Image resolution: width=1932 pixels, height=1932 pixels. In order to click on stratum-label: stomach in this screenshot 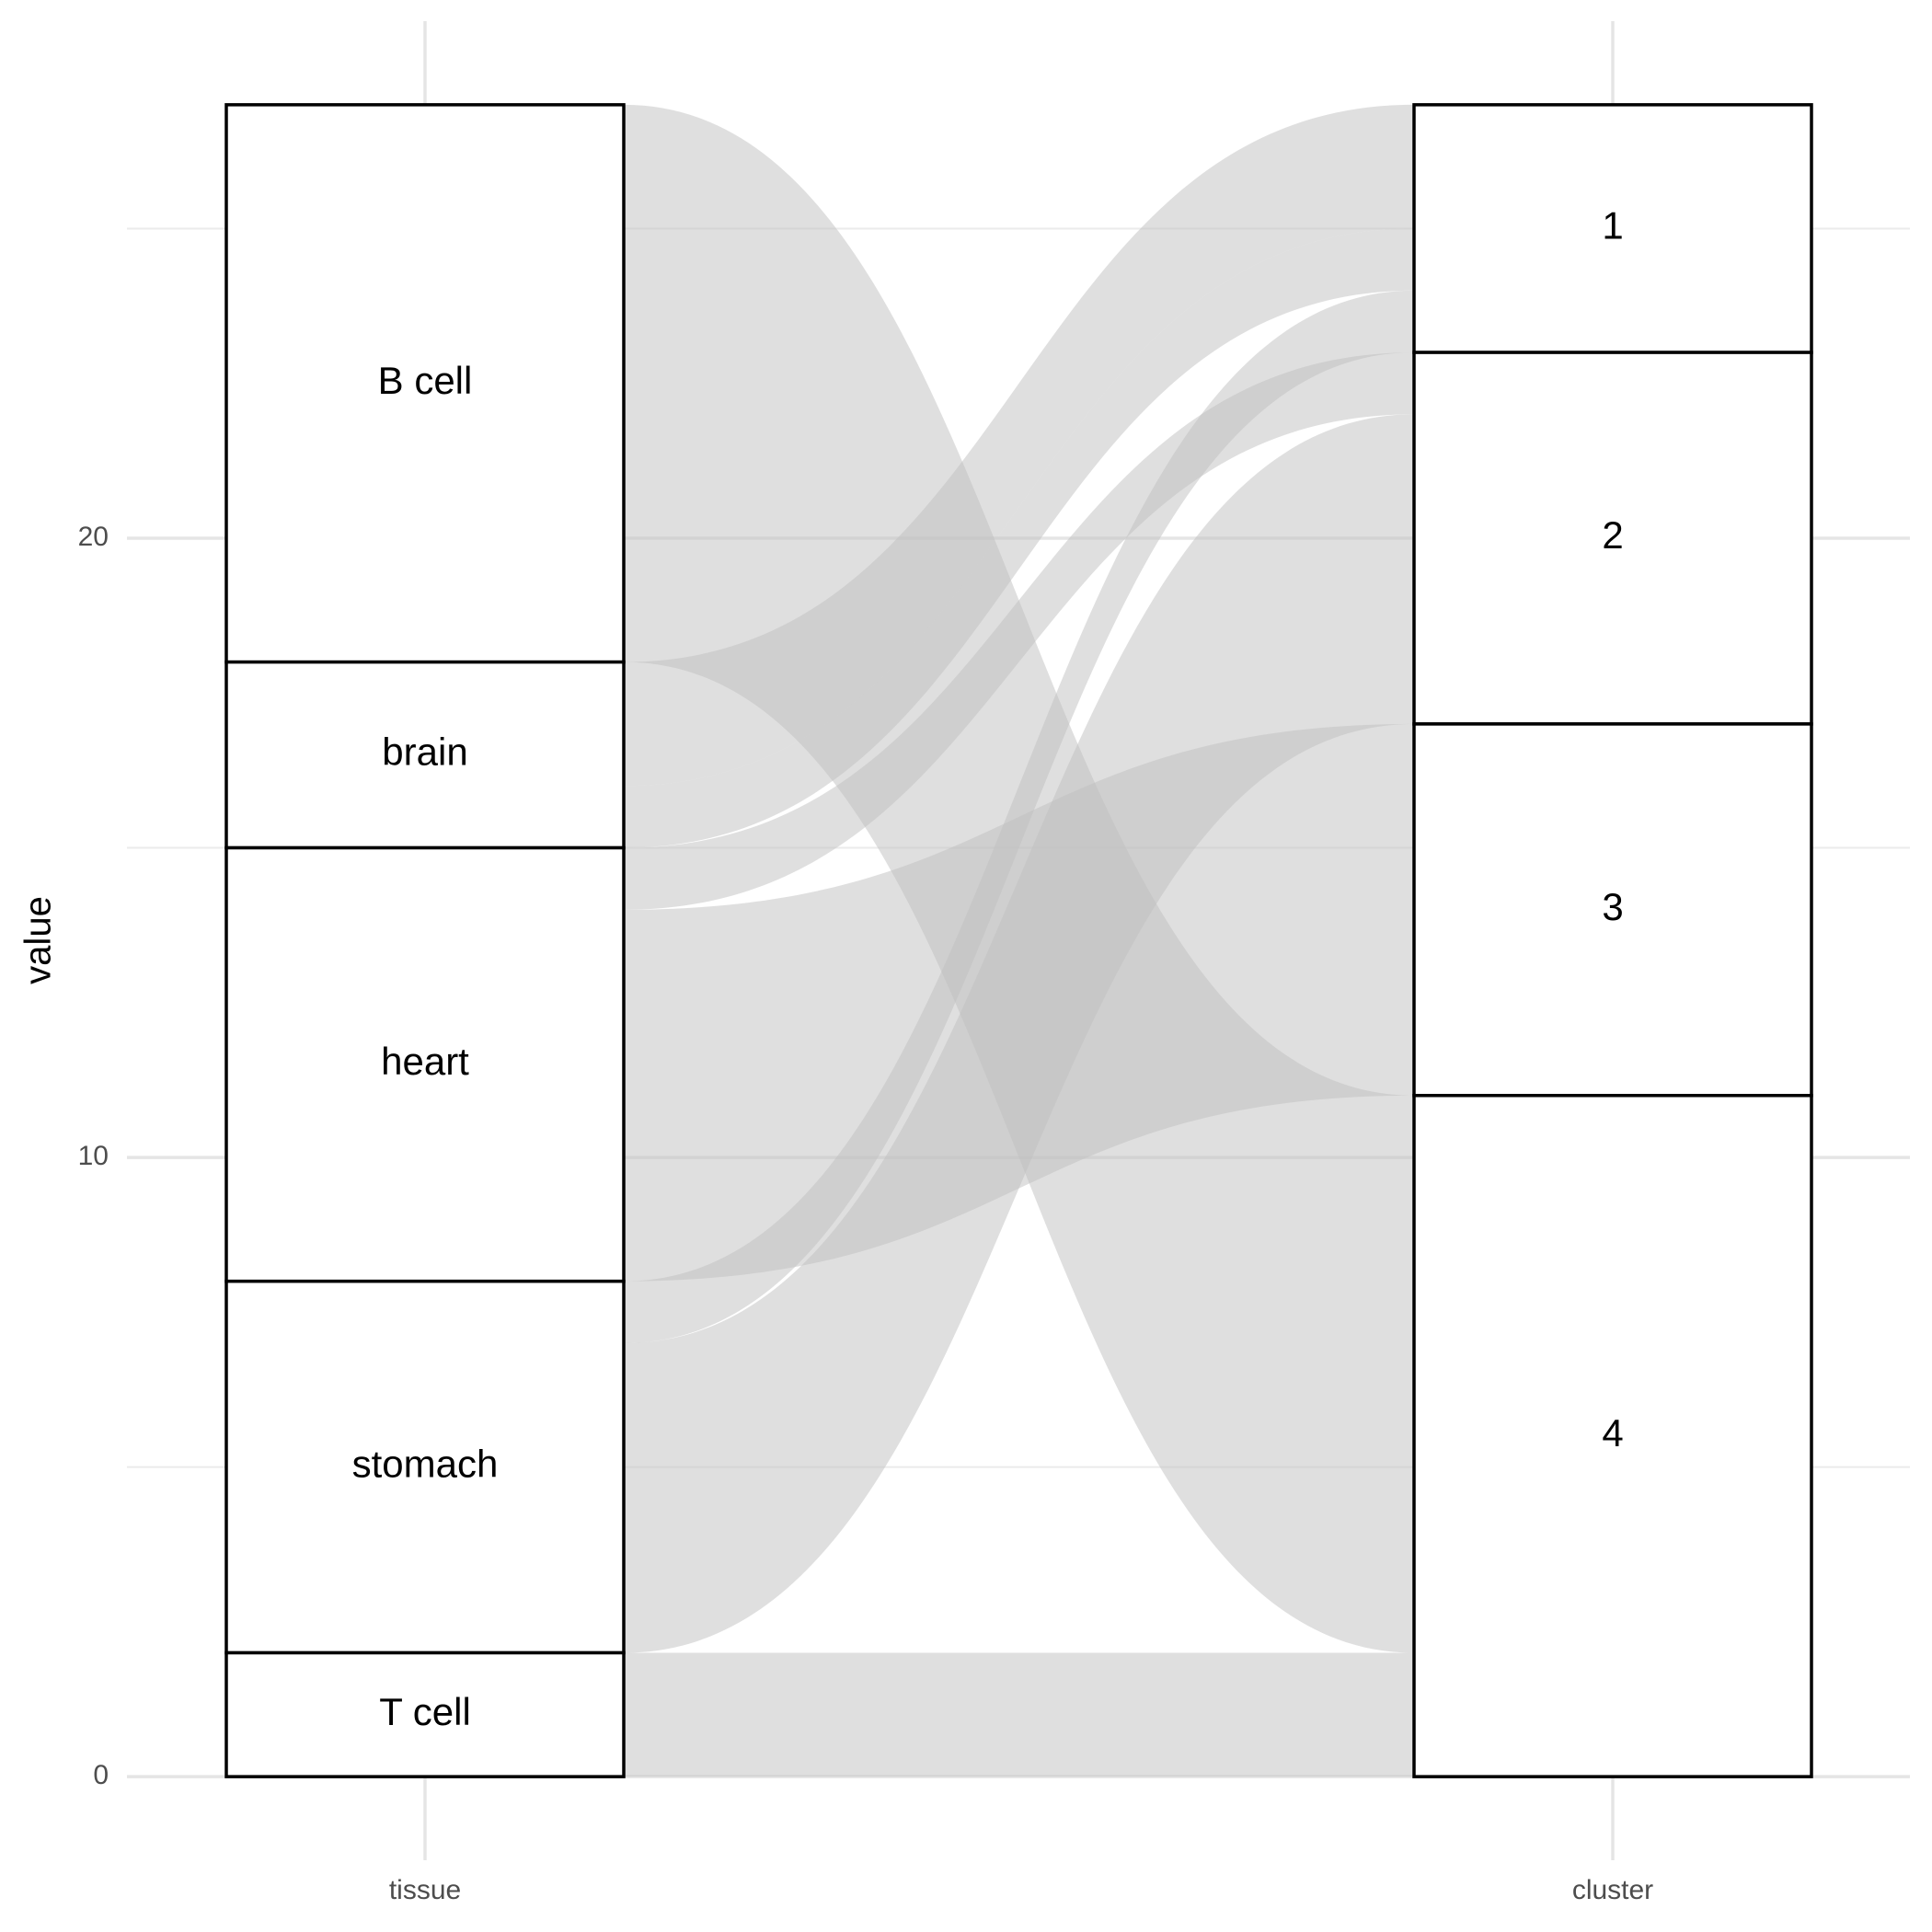, I will do `click(425, 1464)`.